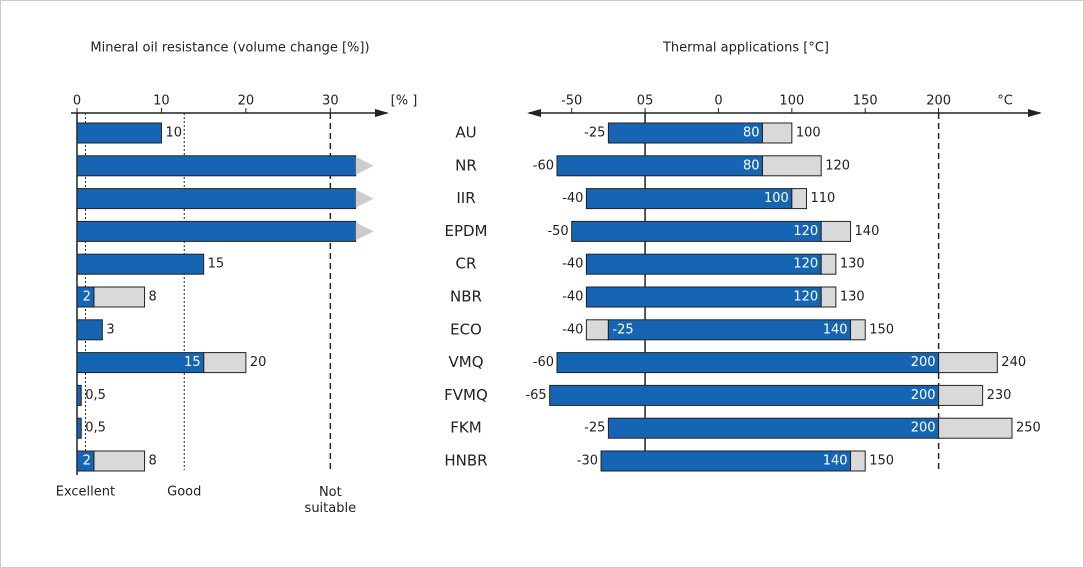 This screenshot has height=568, width=1084. I want to click on x-tick-label: 150, so click(865, 101).